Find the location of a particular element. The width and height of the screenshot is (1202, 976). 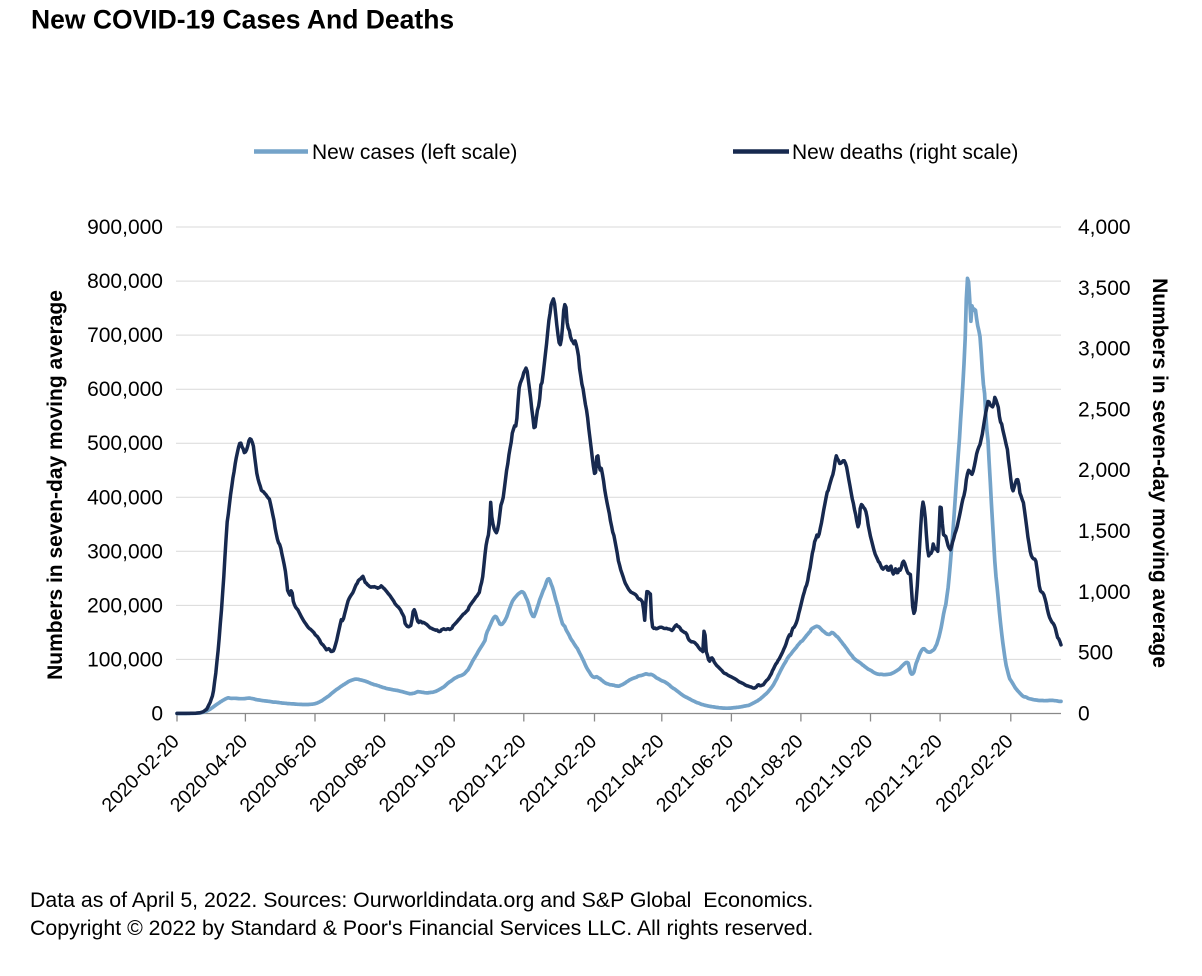

svg-text: 900,000 is located at coordinates (125, 227).